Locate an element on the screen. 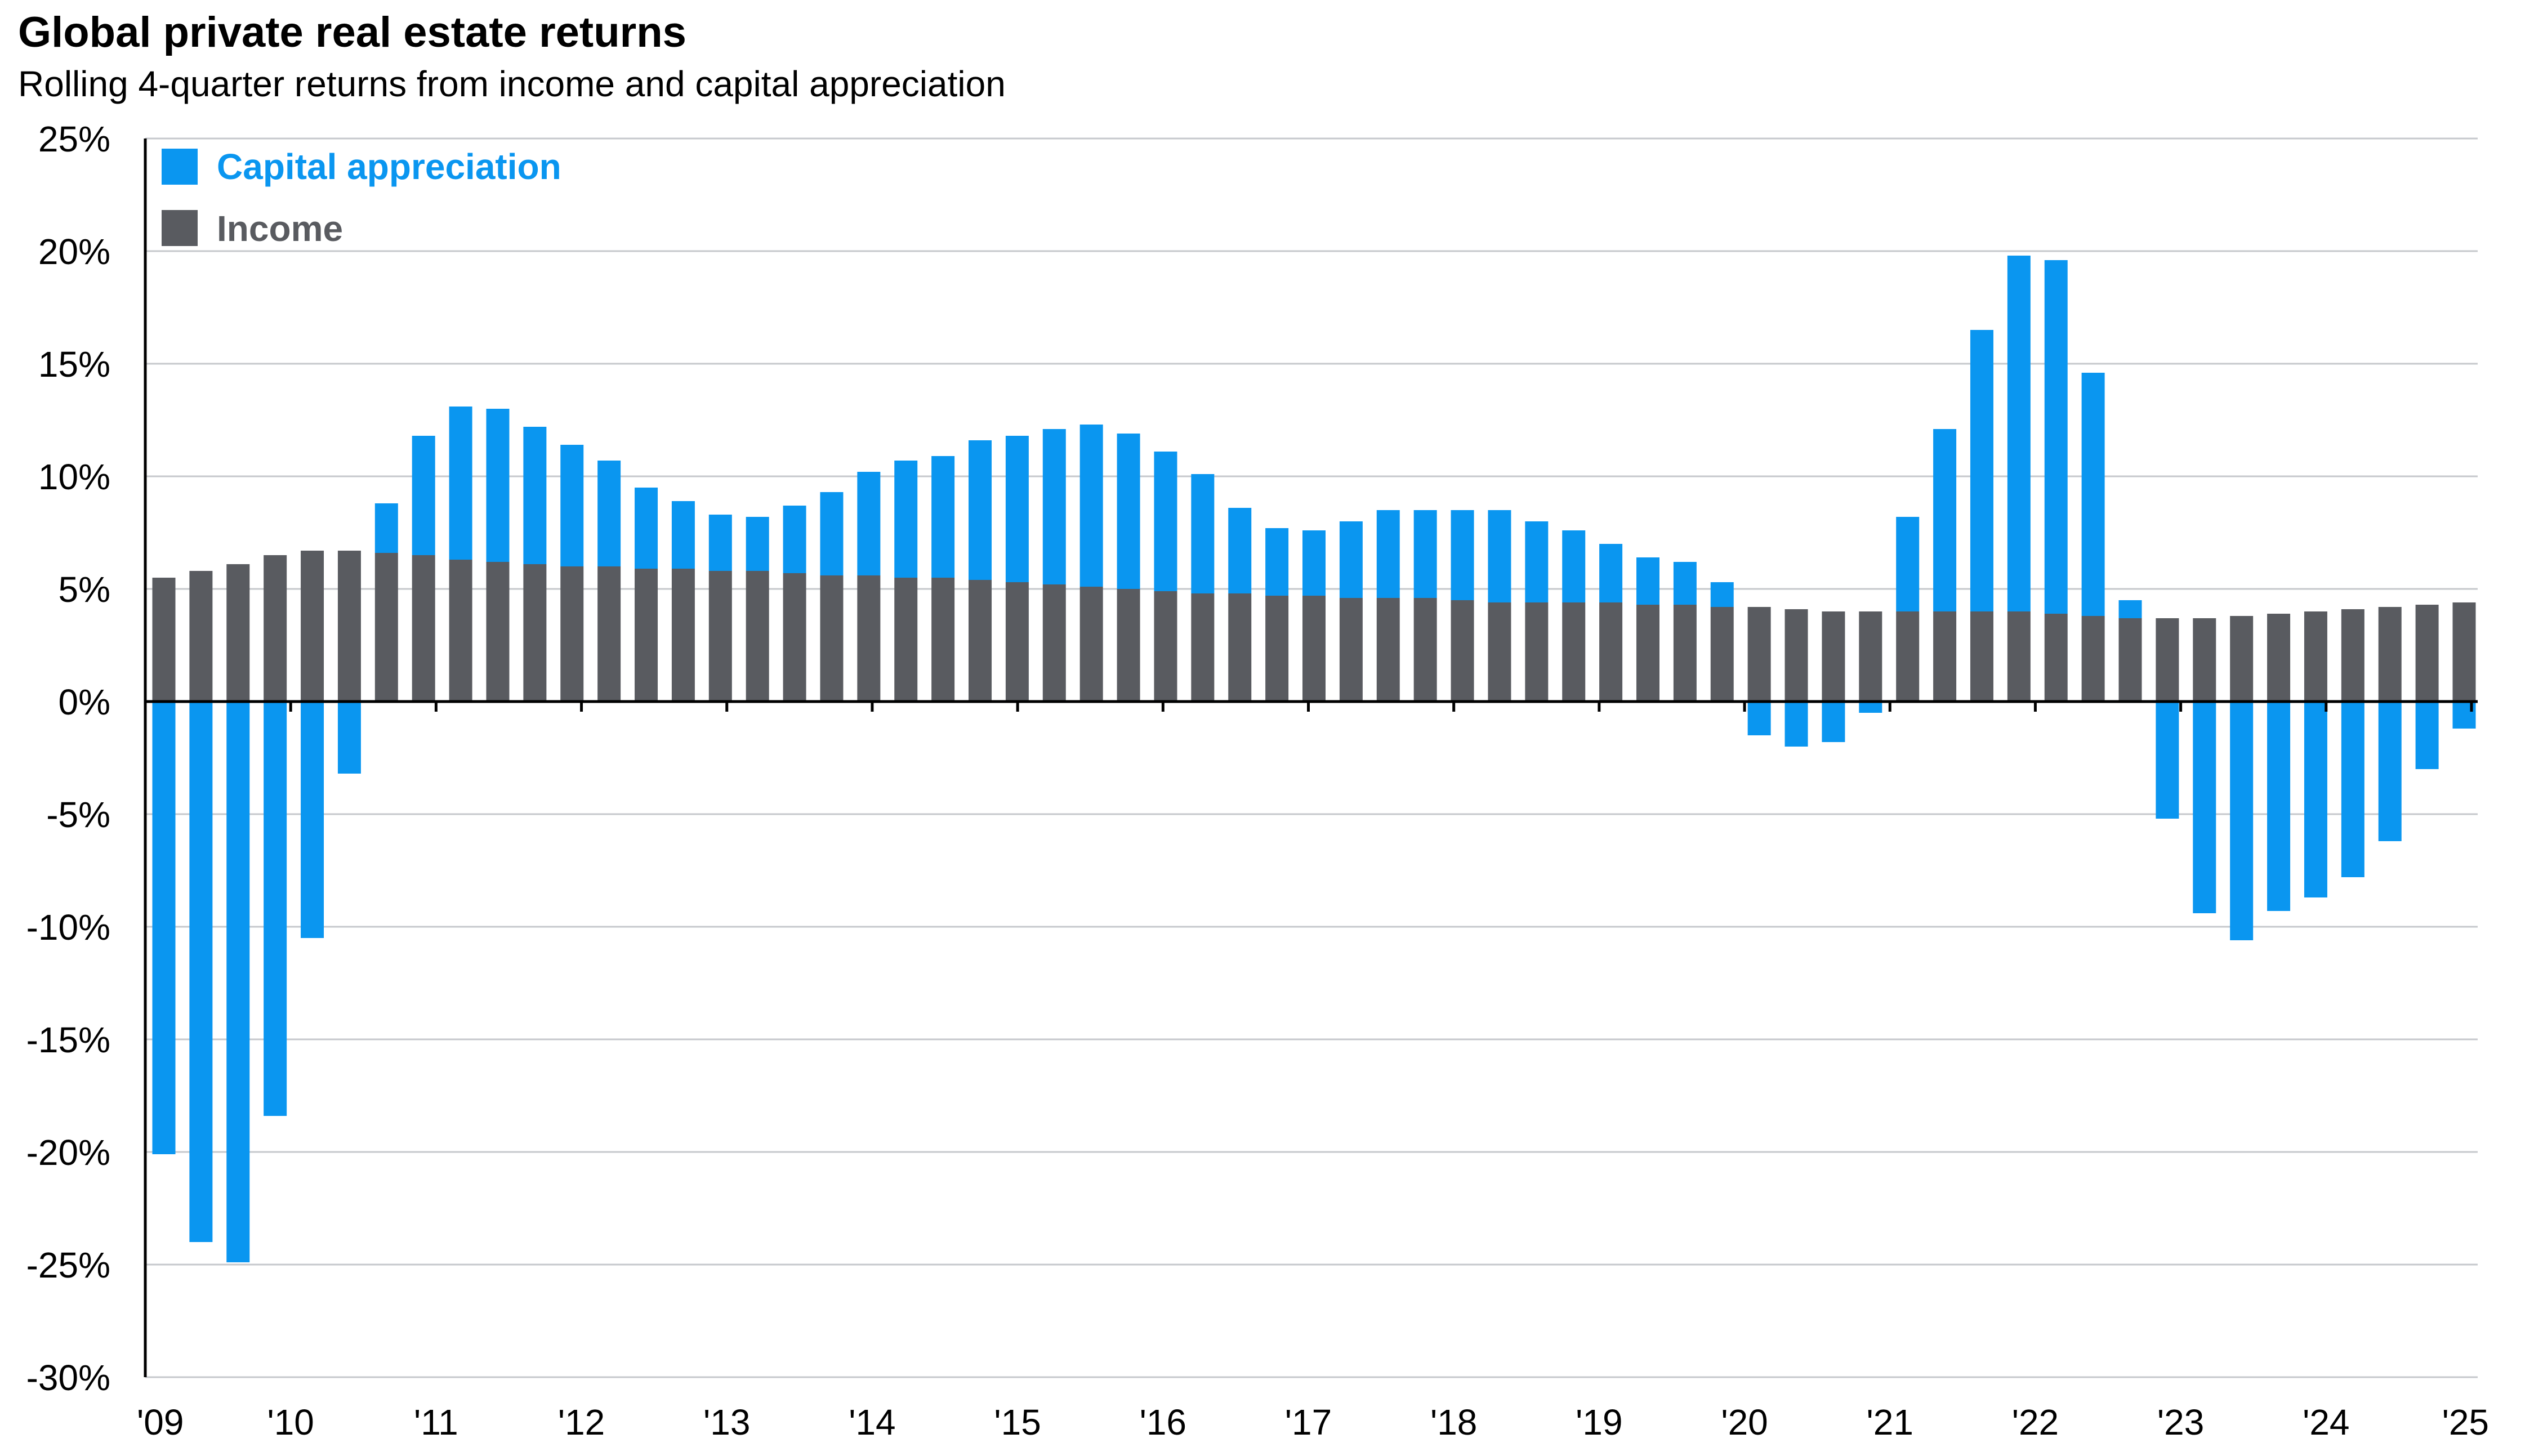 The height and width of the screenshot is (1456, 2543). x-tick-label: '14 is located at coordinates (872, 1422).